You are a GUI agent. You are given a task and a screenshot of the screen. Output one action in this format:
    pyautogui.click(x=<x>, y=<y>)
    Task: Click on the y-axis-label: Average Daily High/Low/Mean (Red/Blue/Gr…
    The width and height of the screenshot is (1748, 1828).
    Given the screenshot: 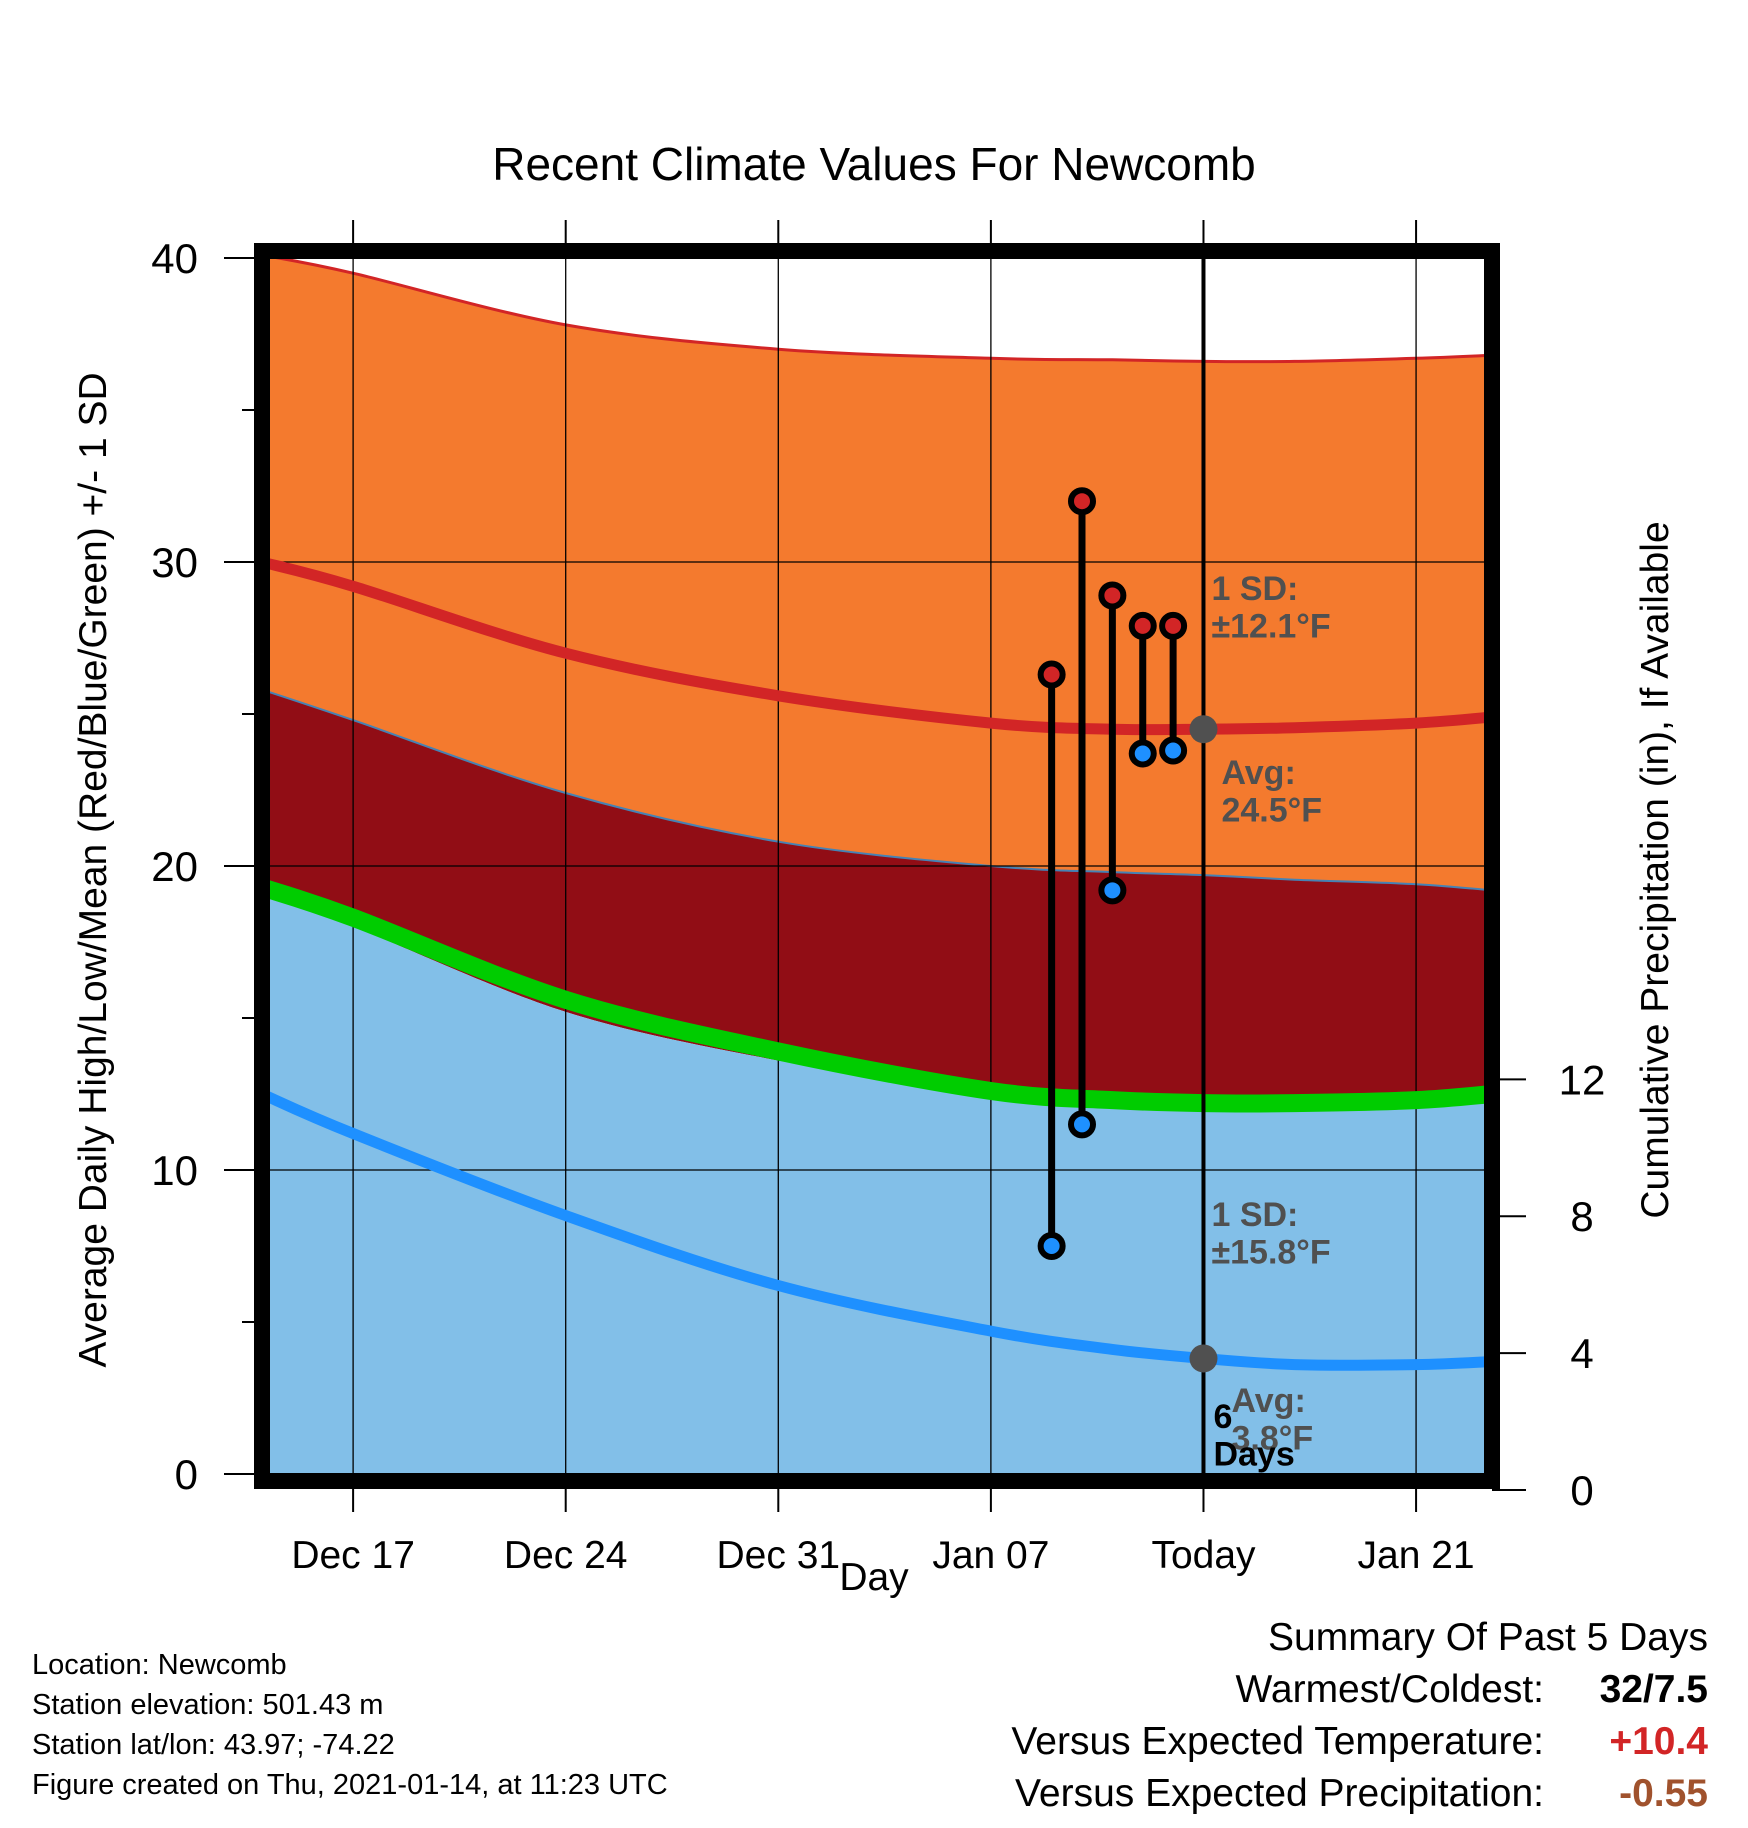 What is the action you would take?
    pyautogui.click(x=93, y=869)
    